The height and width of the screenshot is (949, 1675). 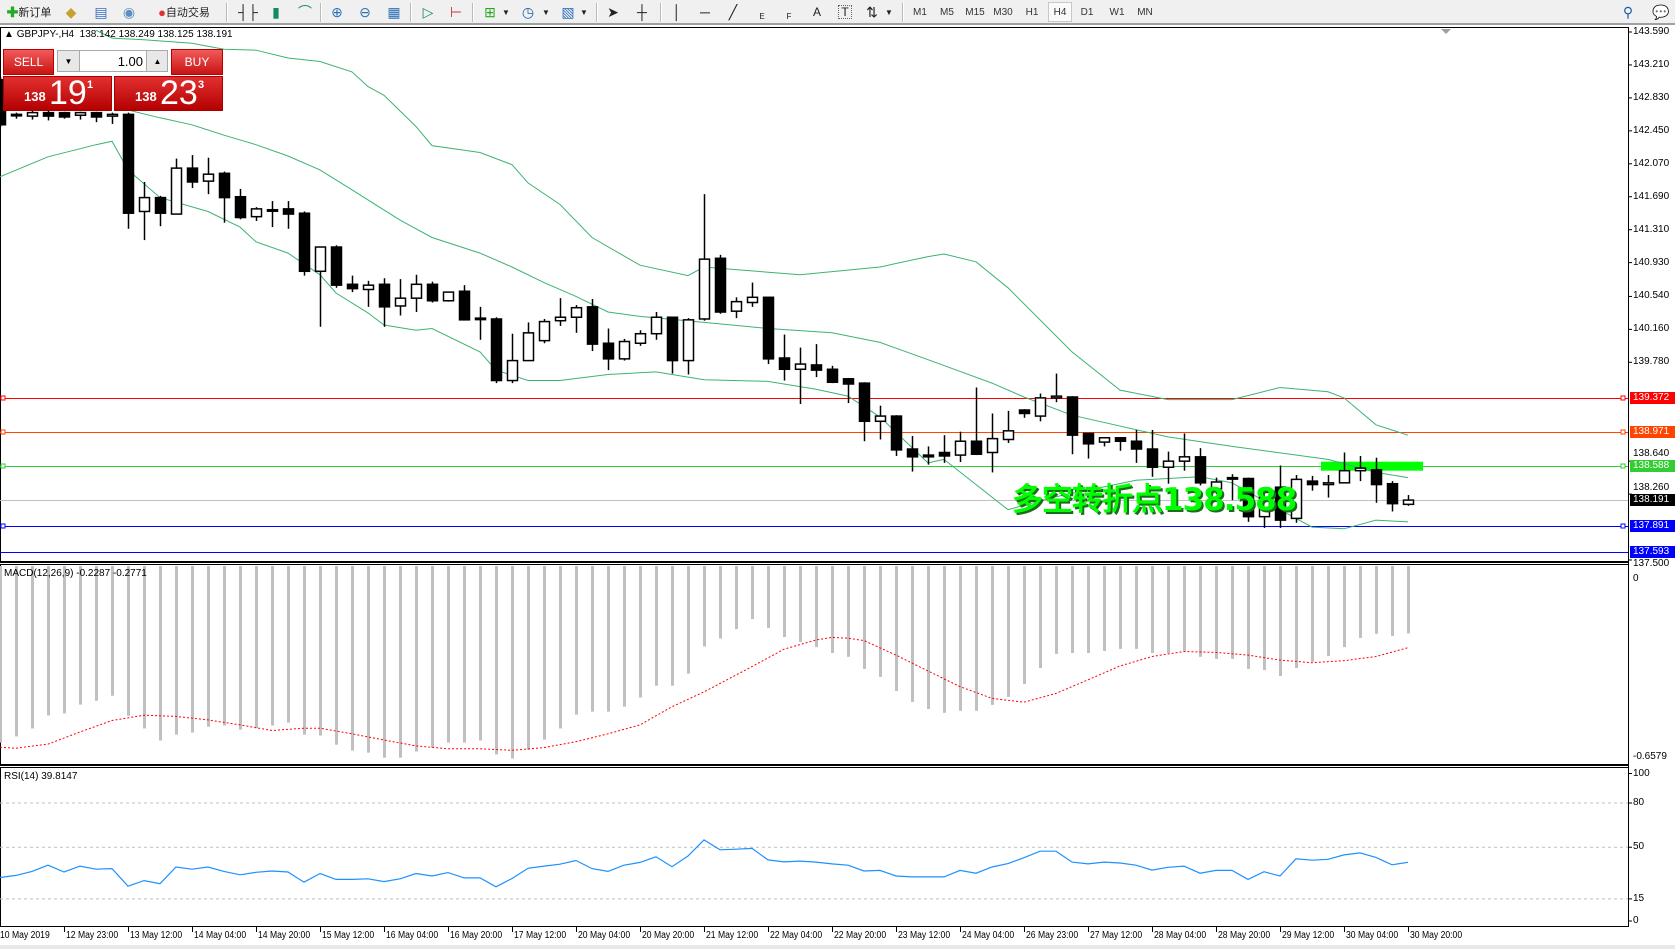 I want to click on periods-icon: ◷, so click(x=528, y=11).